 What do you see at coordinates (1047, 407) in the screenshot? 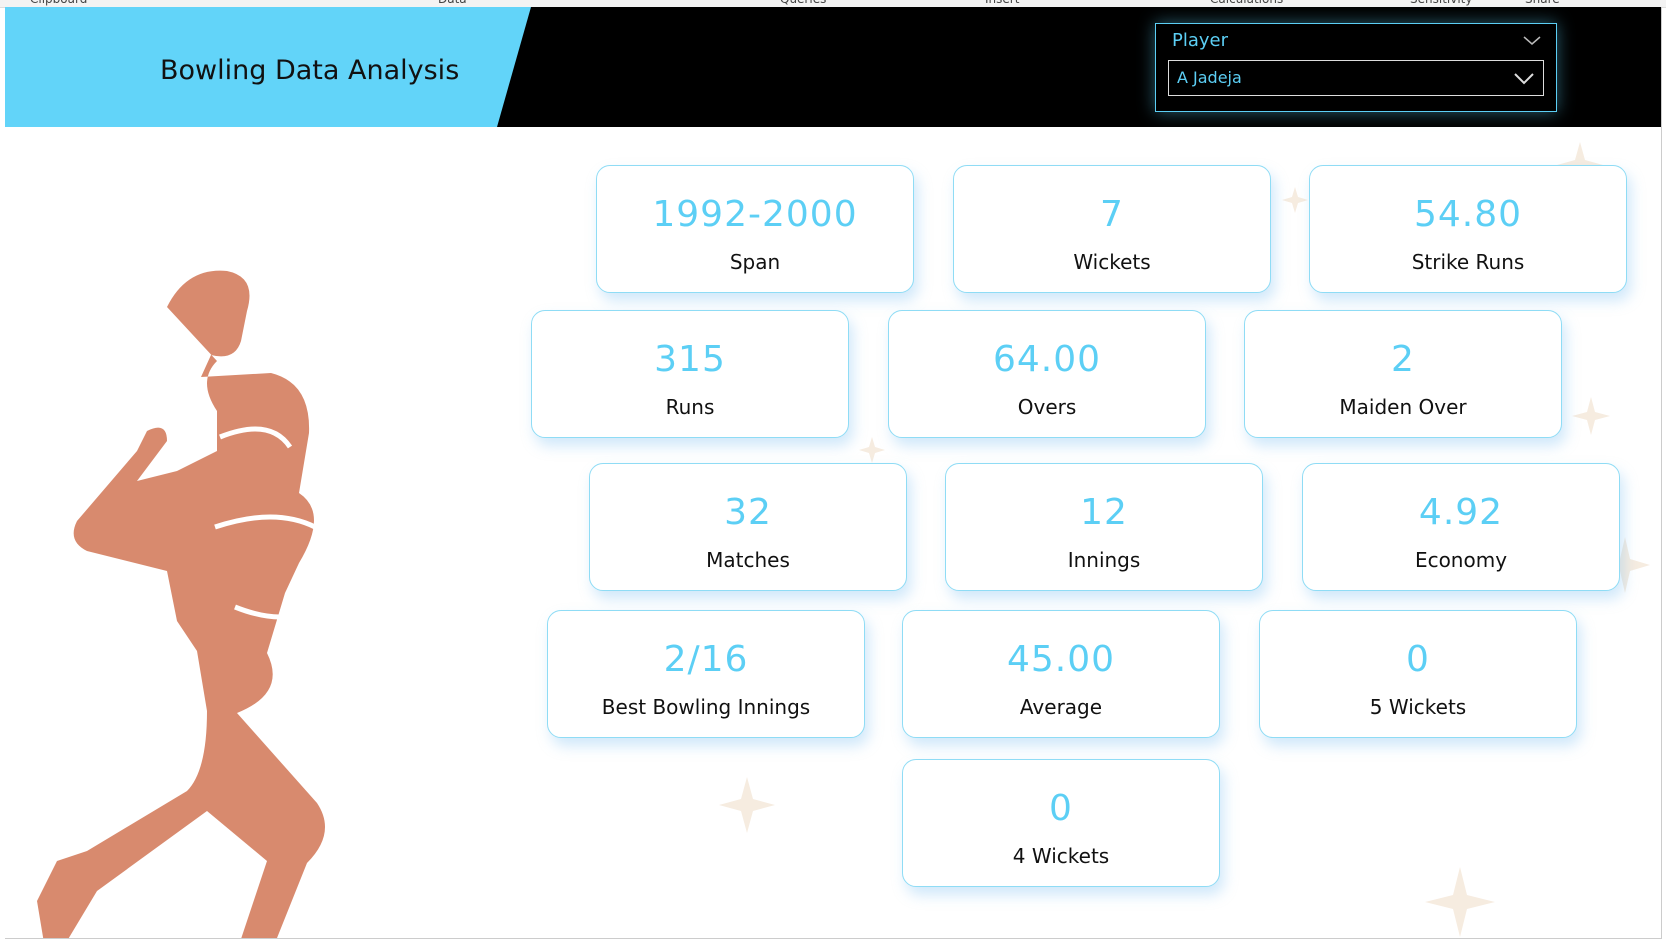
I see `kpi-label: Overs` at bounding box center [1047, 407].